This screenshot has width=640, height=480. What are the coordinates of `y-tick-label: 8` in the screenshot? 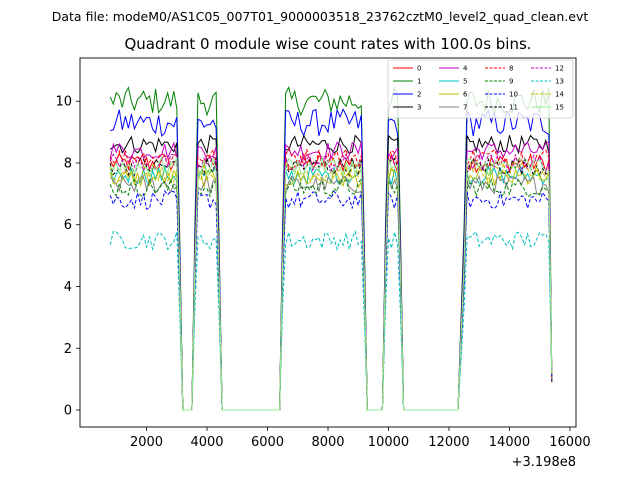 It's located at (68, 163).